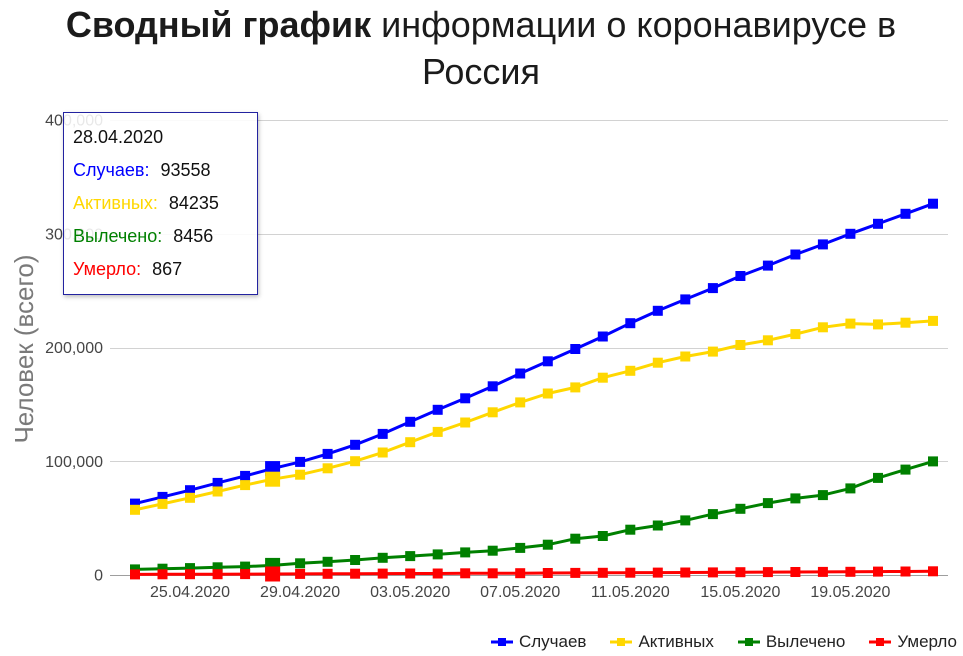  What do you see at coordinates (662, 642) in the screenshot?
I see `legend-item-active: Активных` at bounding box center [662, 642].